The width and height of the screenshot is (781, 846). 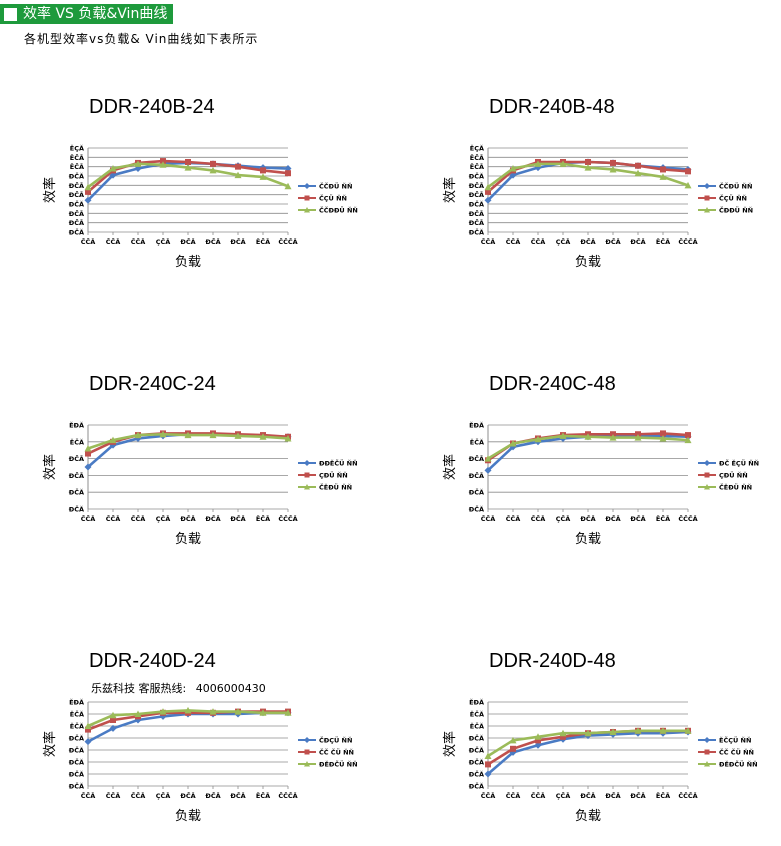 What do you see at coordinates (736, 752) in the screenshot?
I see `legend-label: ČČ ČÜ ŇŇ` at bounding box center [736, 752].